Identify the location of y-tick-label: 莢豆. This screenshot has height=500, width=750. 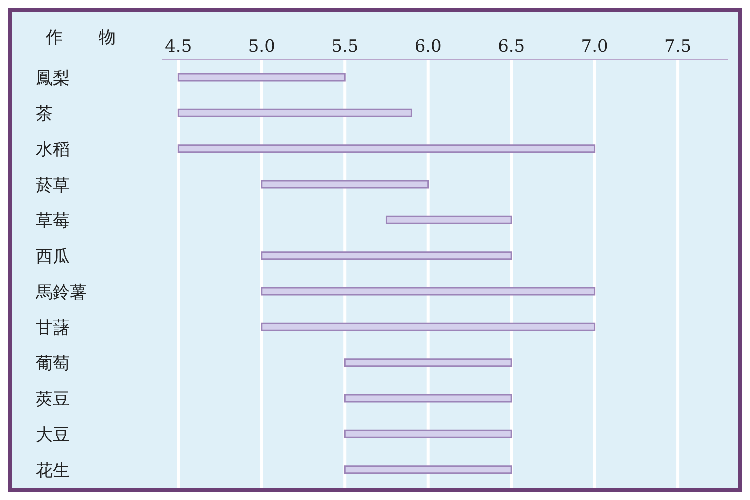
(53, 400).